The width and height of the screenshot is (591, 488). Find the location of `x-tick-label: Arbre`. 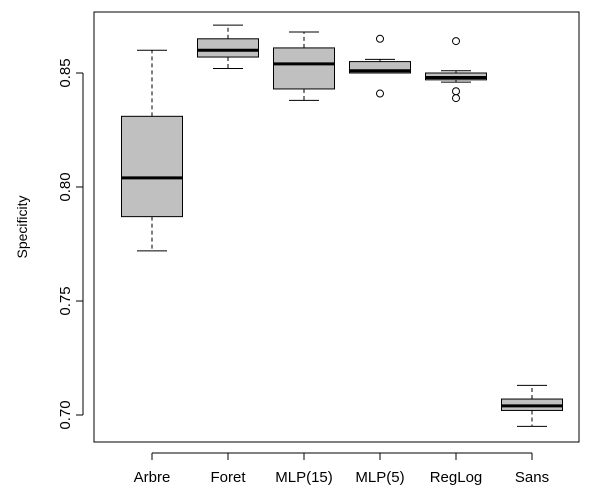

x-tick-label: Arbre is located at coordinates (152, 477).